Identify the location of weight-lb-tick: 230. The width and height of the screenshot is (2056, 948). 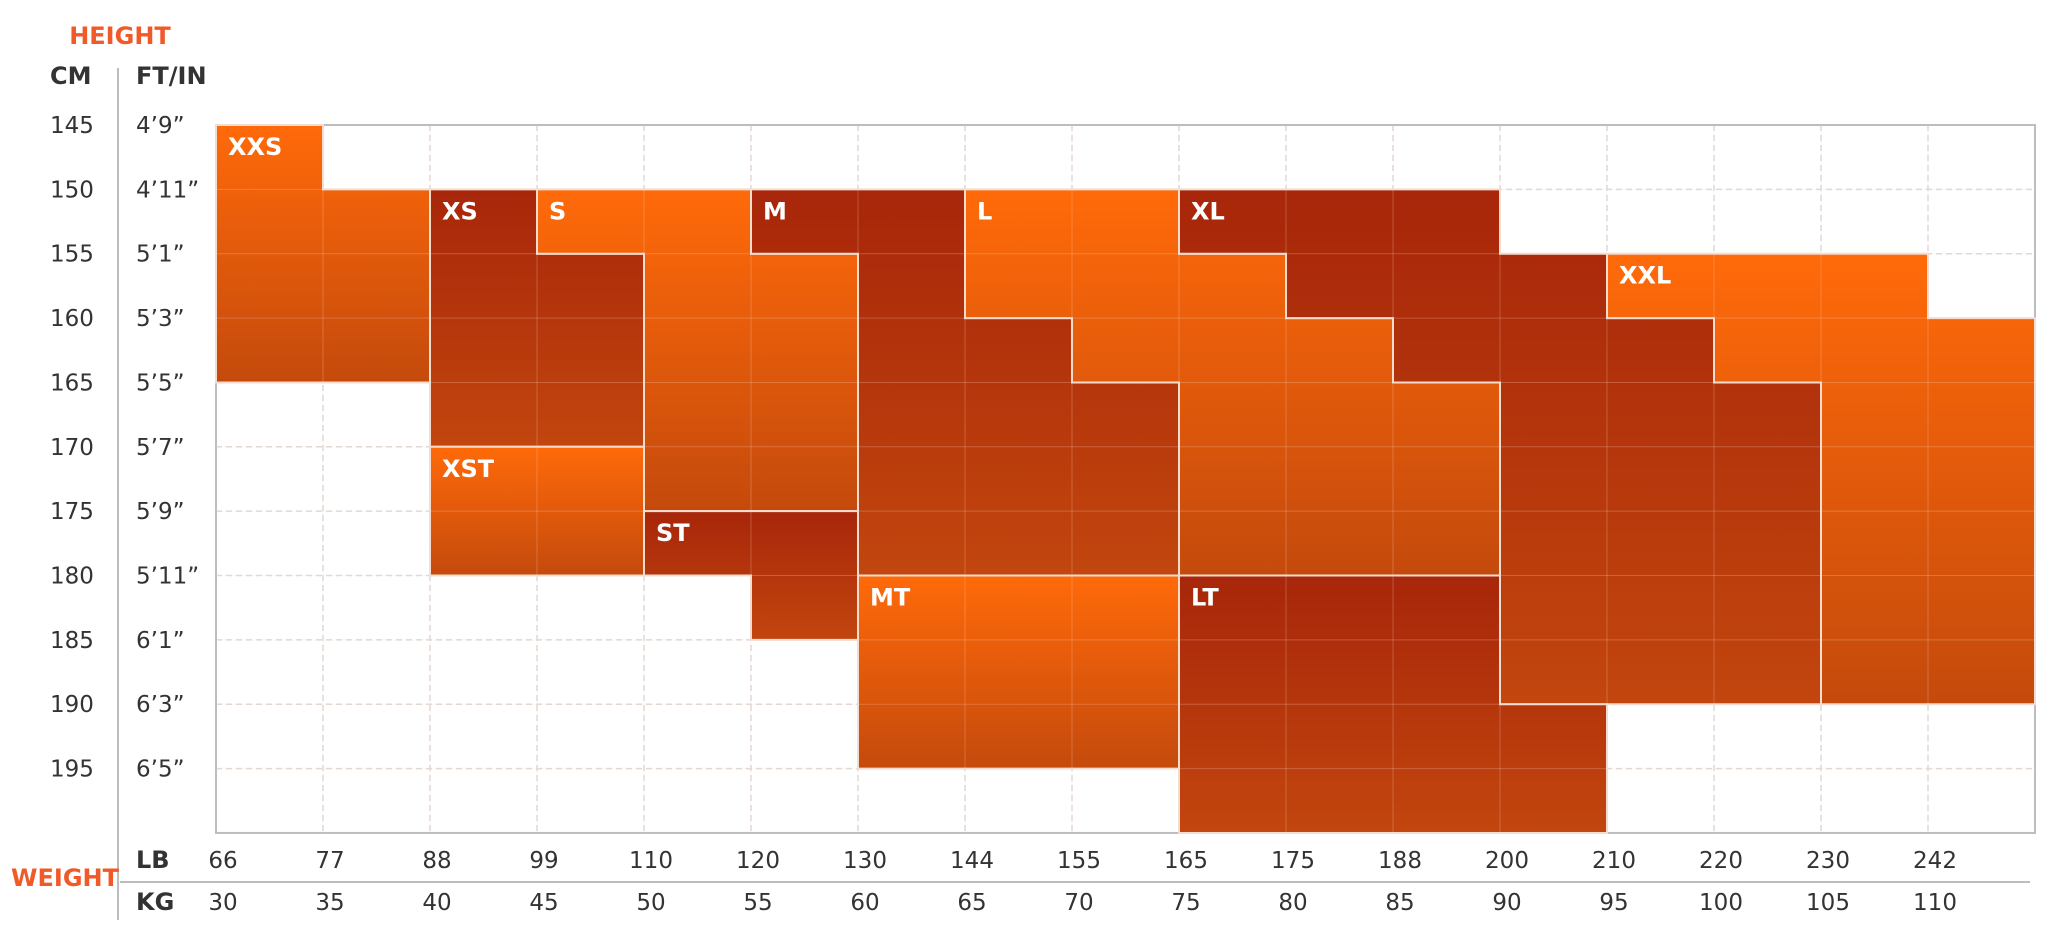
(1828, 861).